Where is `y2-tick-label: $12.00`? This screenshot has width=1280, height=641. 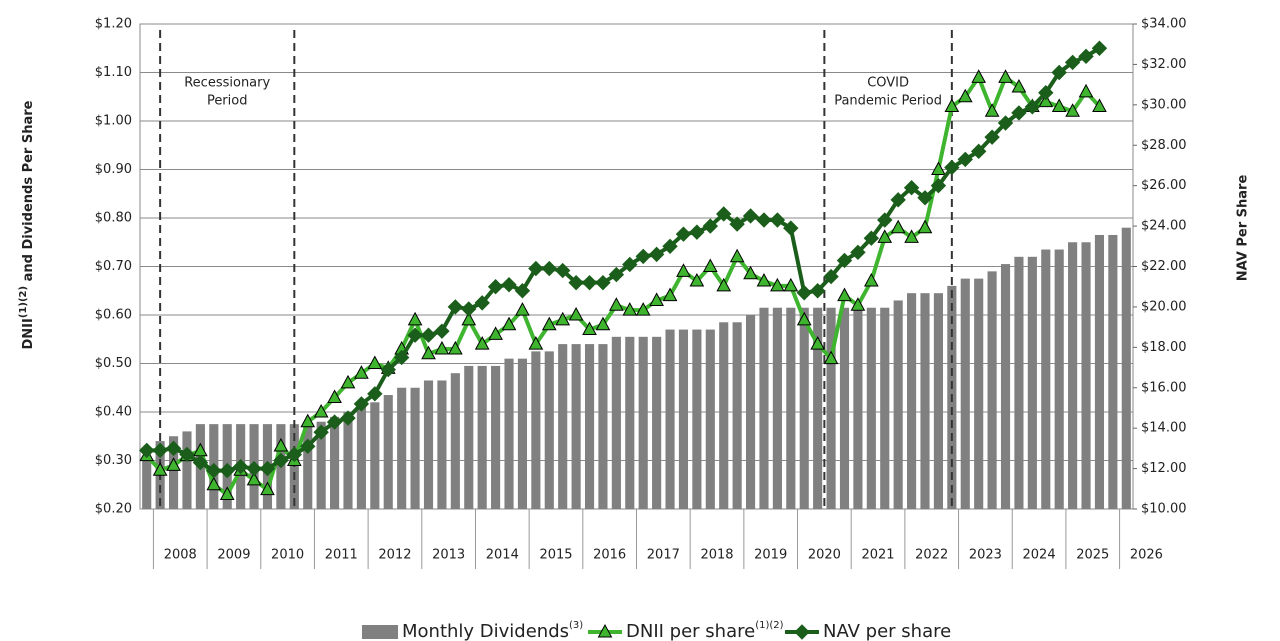
y2-tick-label: $12.00 is located at coordinates (1164, 468).